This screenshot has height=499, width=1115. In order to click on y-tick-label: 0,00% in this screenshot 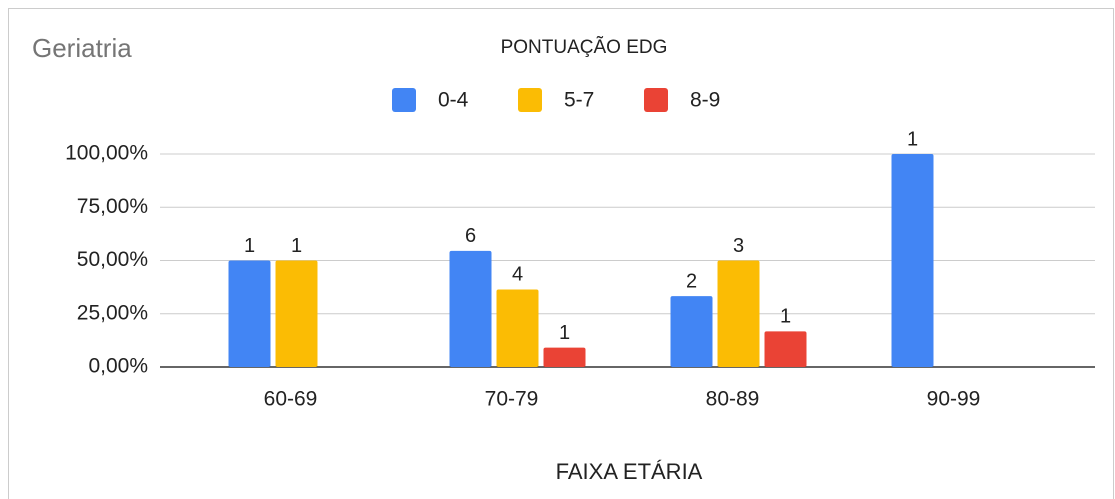, I will do `click(118, 366)`.